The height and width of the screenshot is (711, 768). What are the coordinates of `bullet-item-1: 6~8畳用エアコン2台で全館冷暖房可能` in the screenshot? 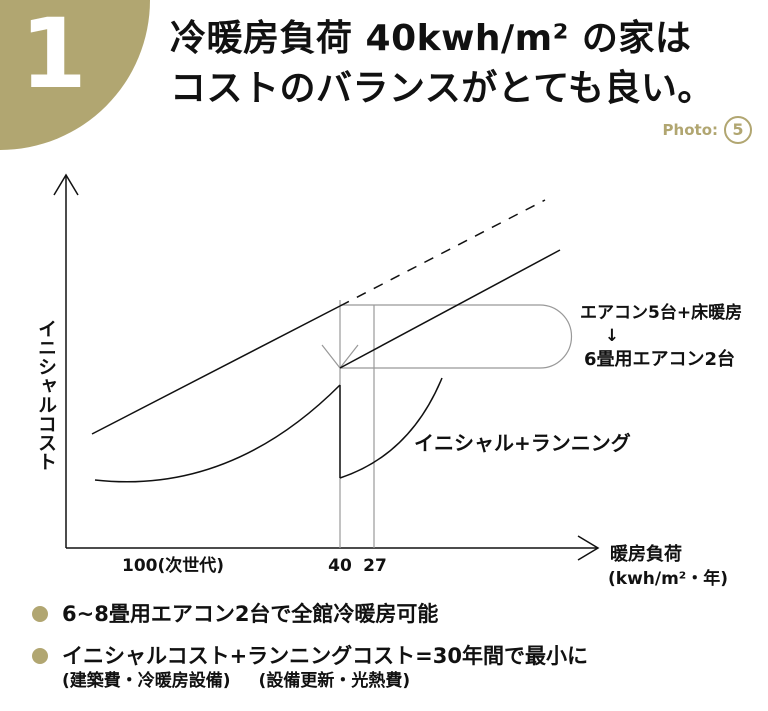 It's located at (397, 614).